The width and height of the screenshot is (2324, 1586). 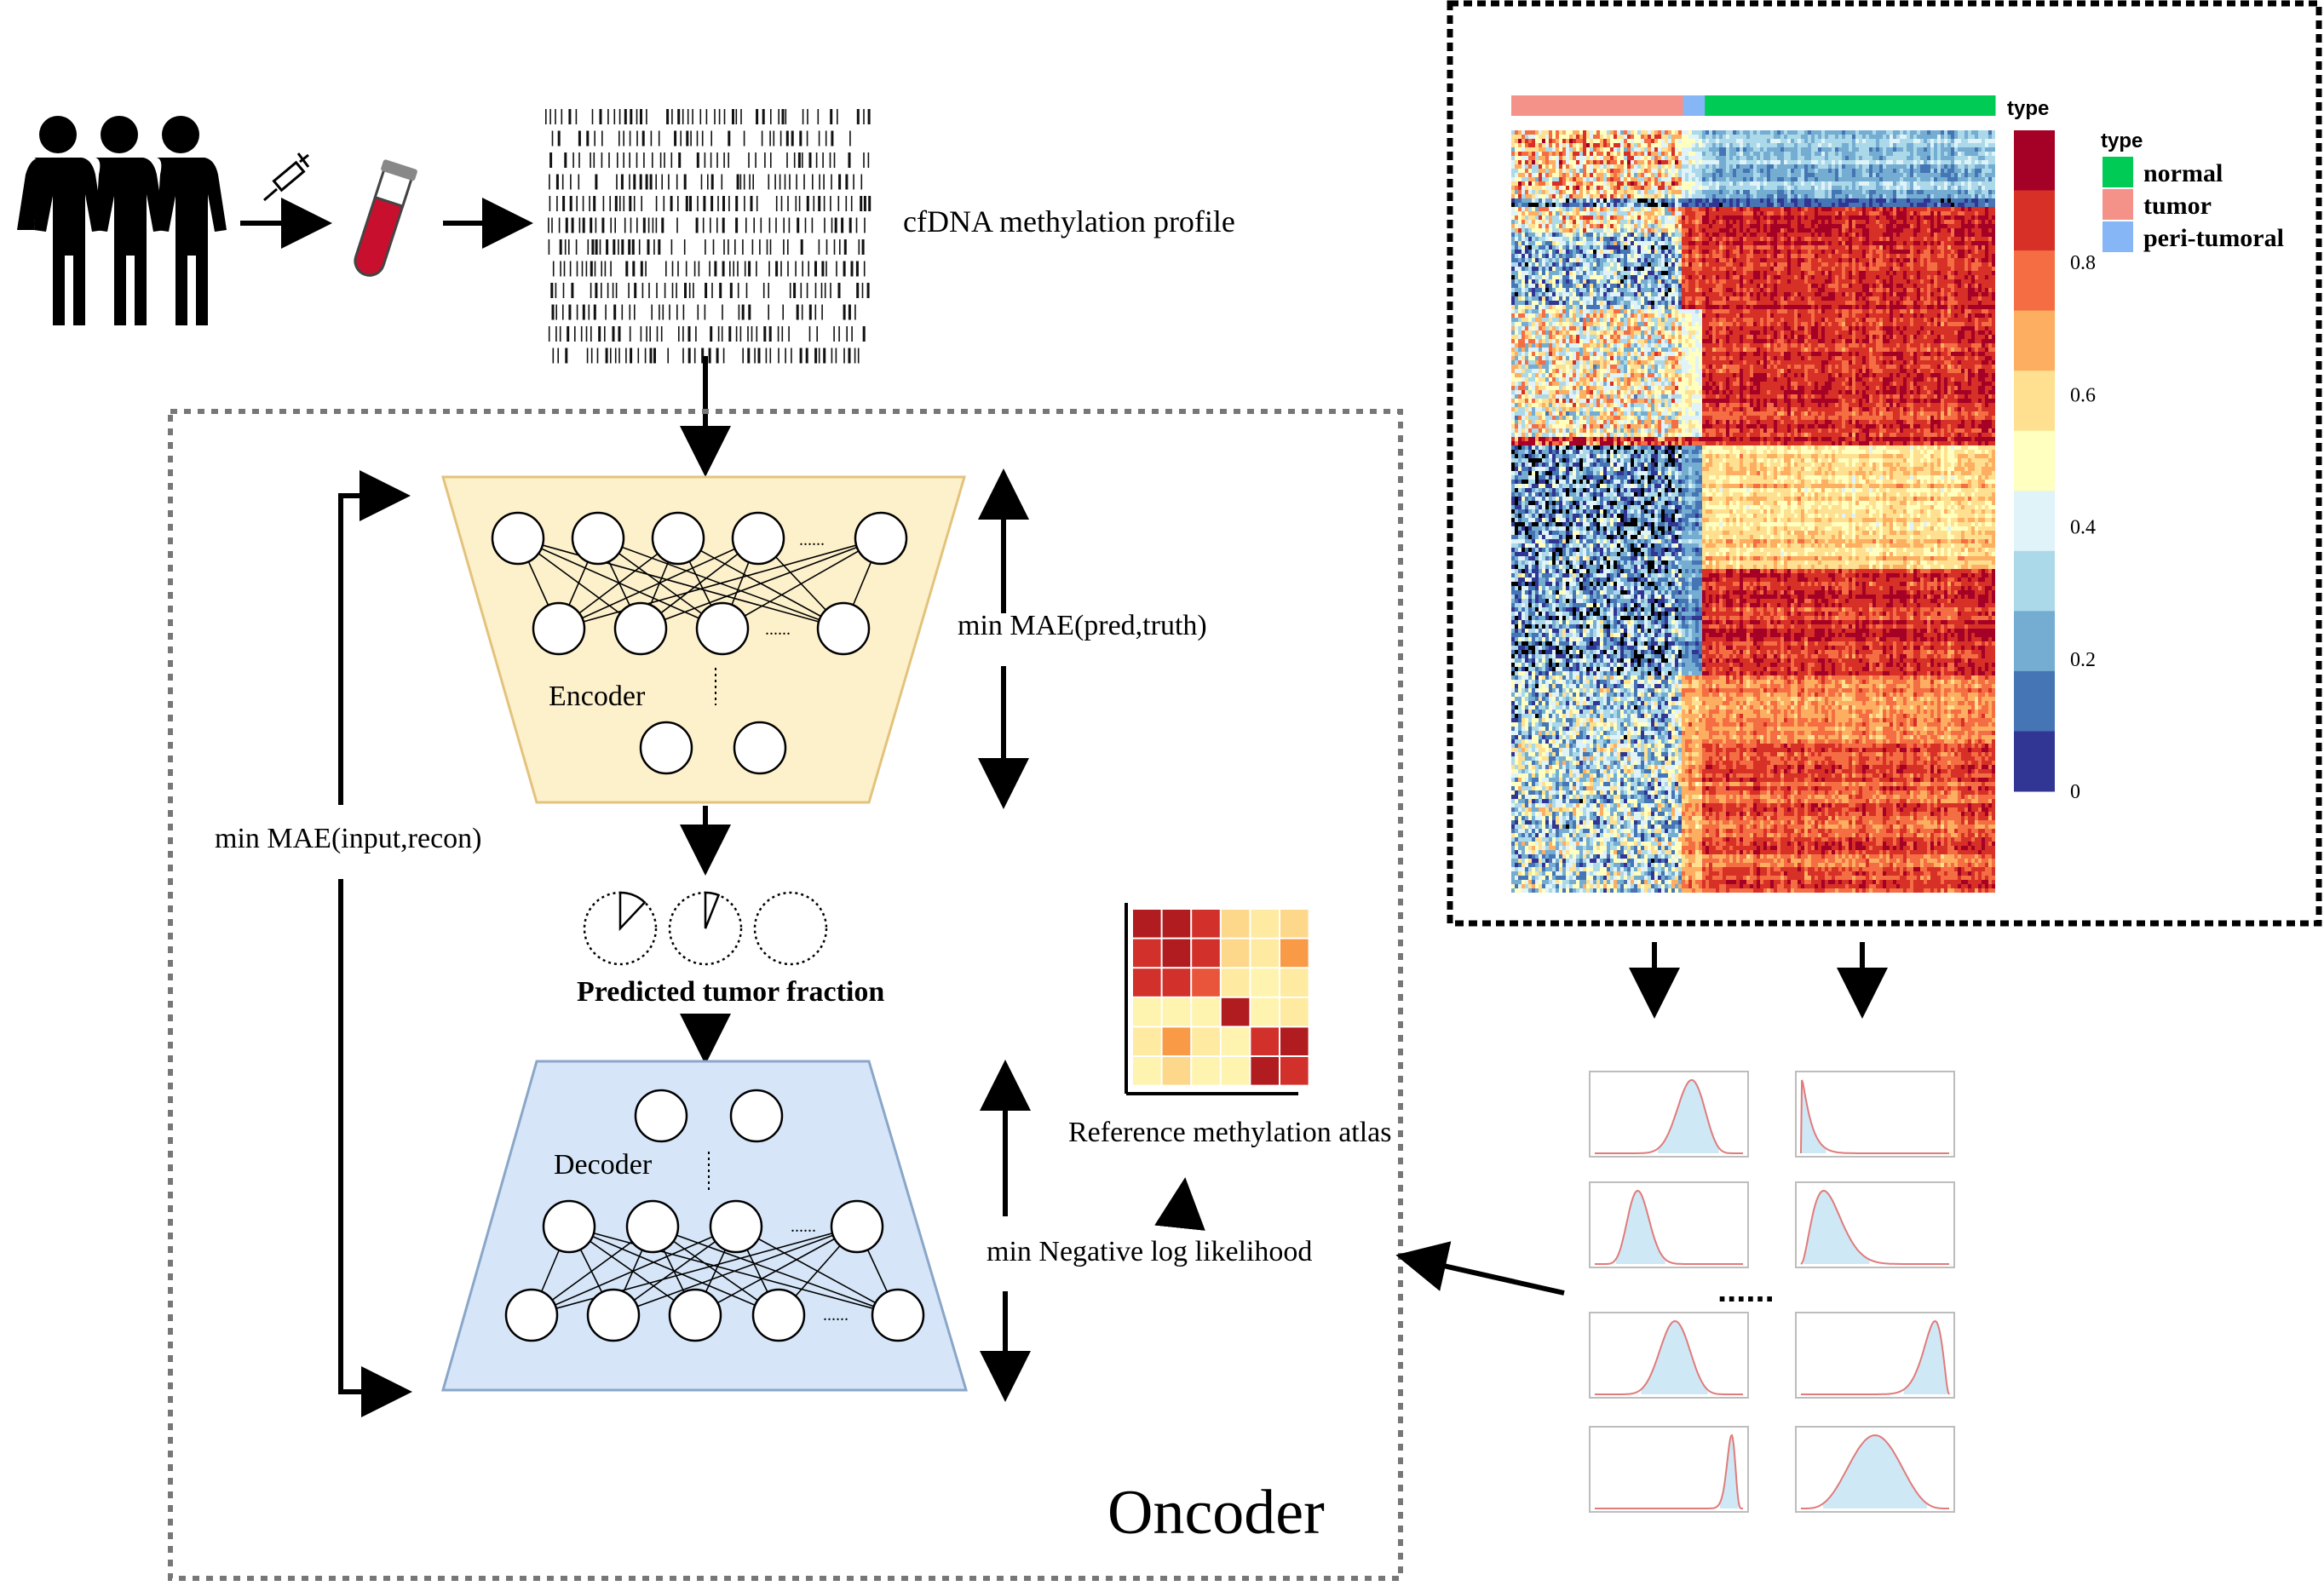 I want to click on arrow-betas-to-nll, so click(x=1485, y=1275).